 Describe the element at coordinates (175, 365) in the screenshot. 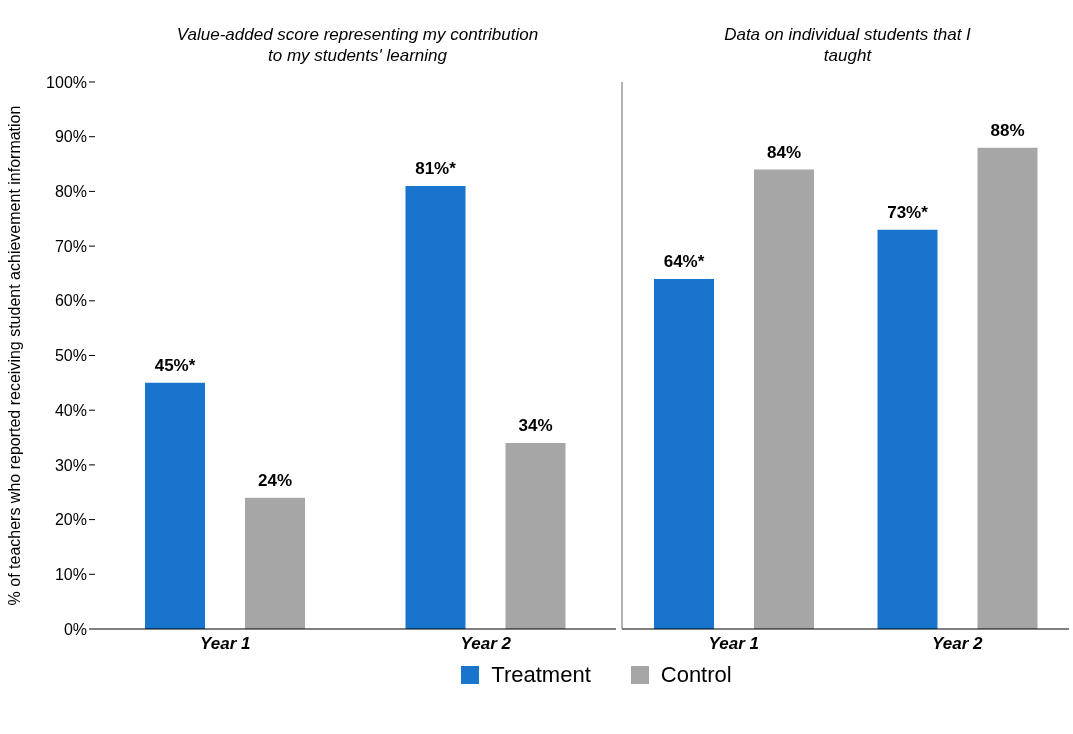

I see `data-label: 45%*` at that location.